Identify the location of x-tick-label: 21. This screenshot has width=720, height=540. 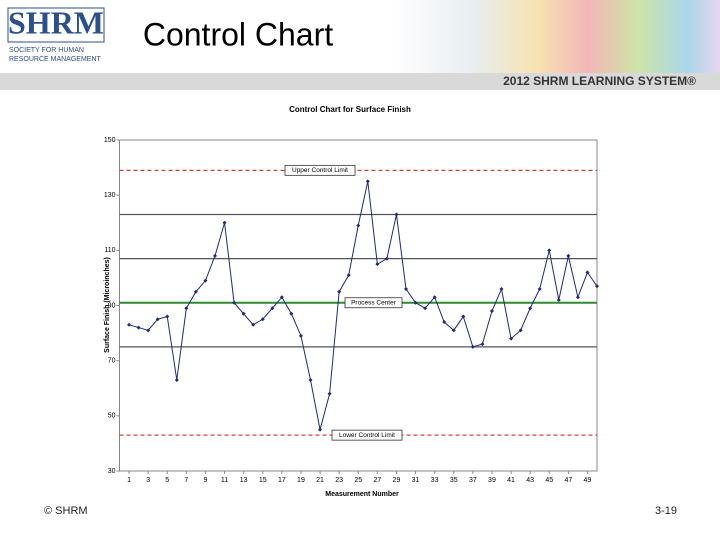
(320, 480).